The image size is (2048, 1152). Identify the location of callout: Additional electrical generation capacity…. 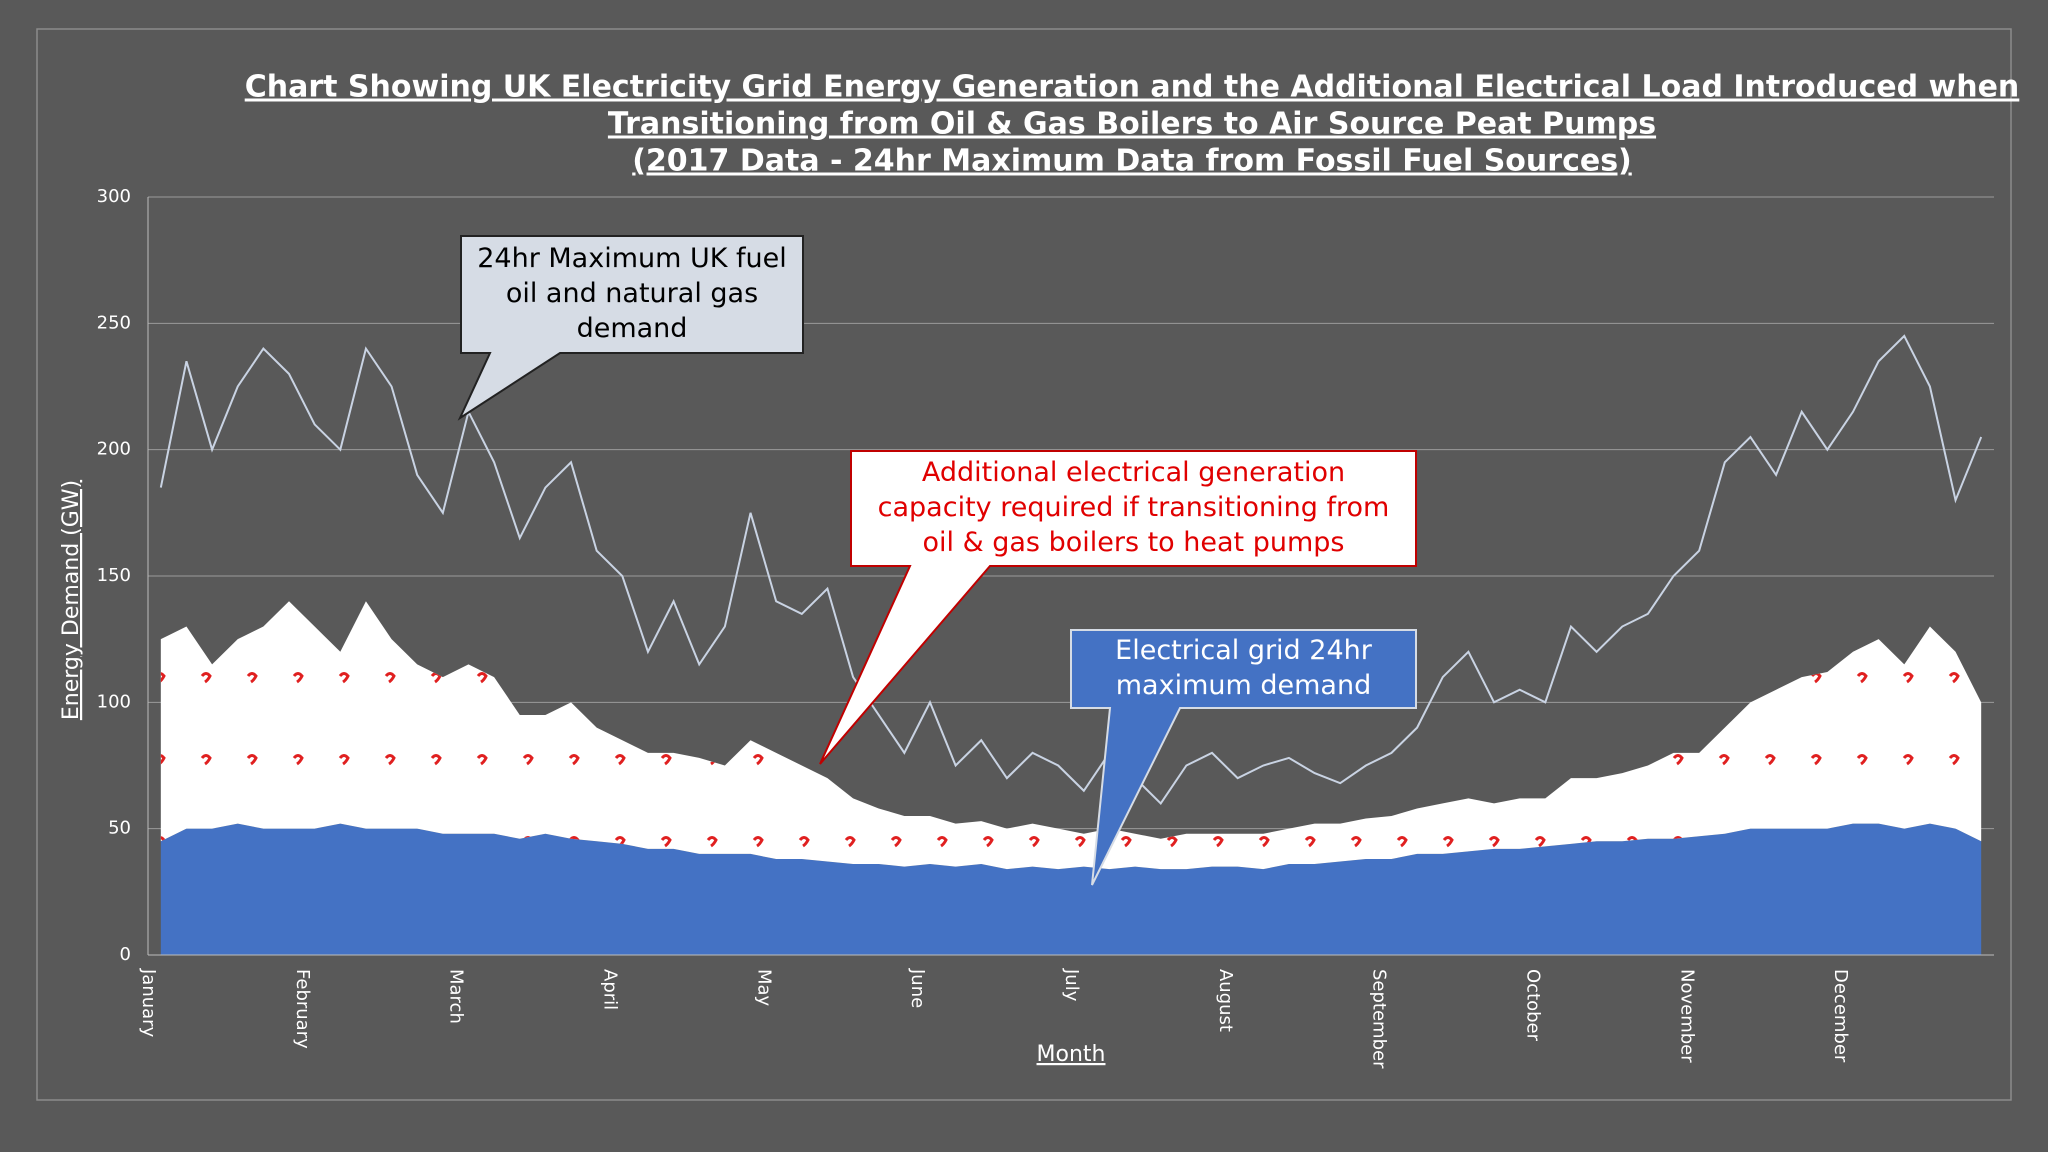
(1118, 607).